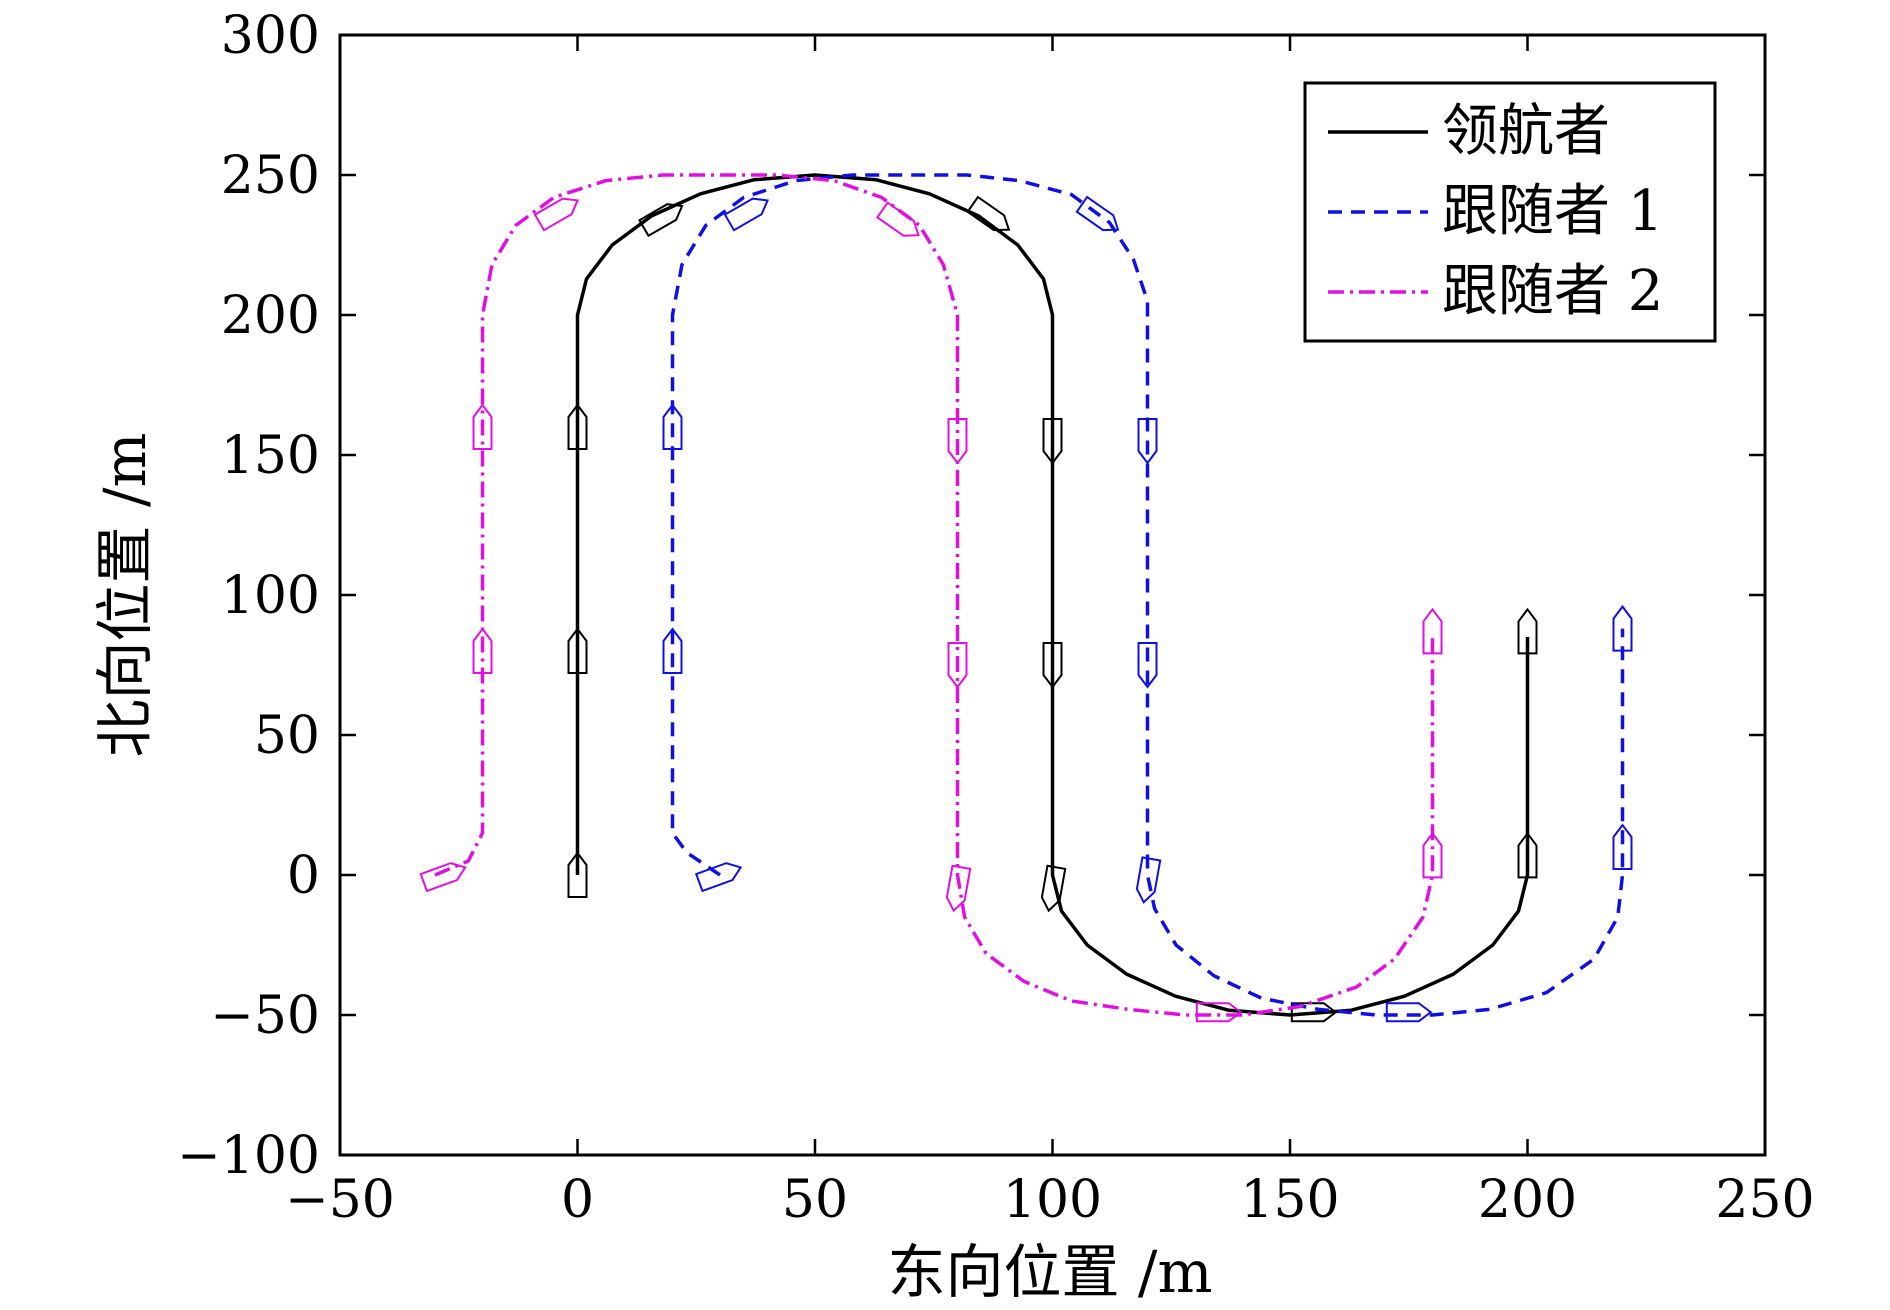 This screenshot has width=1890, height=1310. What do you see at coordinates (1527, 1200) in the screenshot?
I see `x-tick-label: 200` at bounding box center [1527, 1200].